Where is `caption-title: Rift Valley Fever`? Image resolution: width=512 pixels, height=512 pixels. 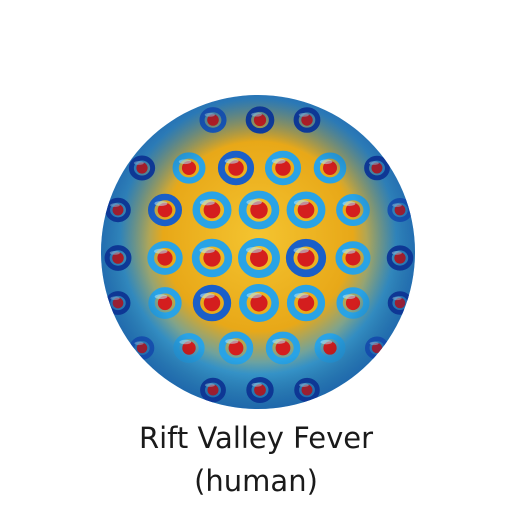
caption-title: Rift Valley Fever is located at coordinates (256, 438).